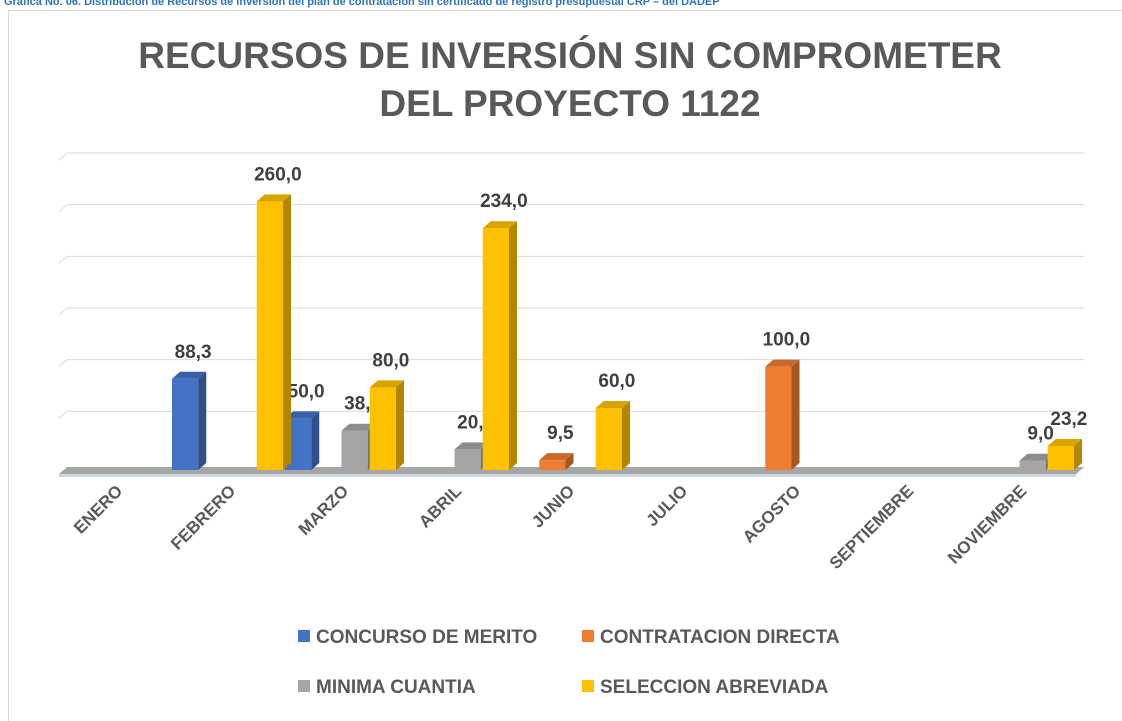 This screenshot has width=1122, height=721. What do you see at coordinates (504, 201) in the screenshot?
I see `data-label: 234,0` at bounding box center [504, 201].